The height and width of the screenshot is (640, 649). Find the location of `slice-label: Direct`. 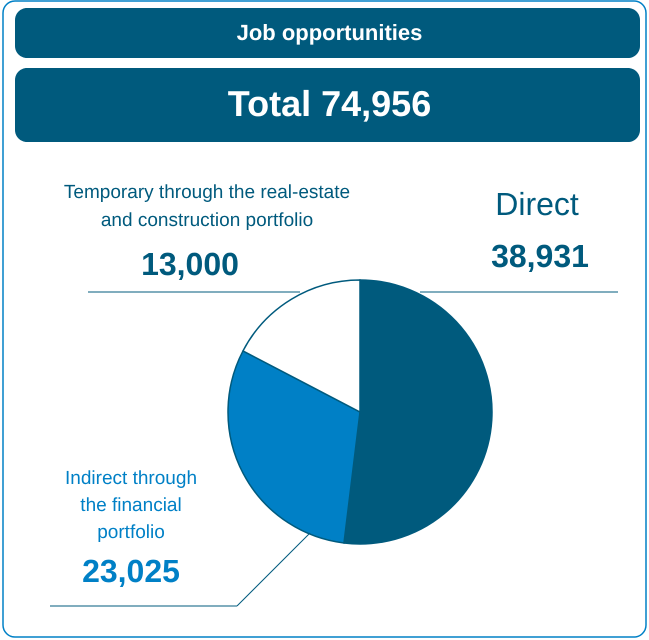

slice-label: Direct is located at coordinates (537, 204).